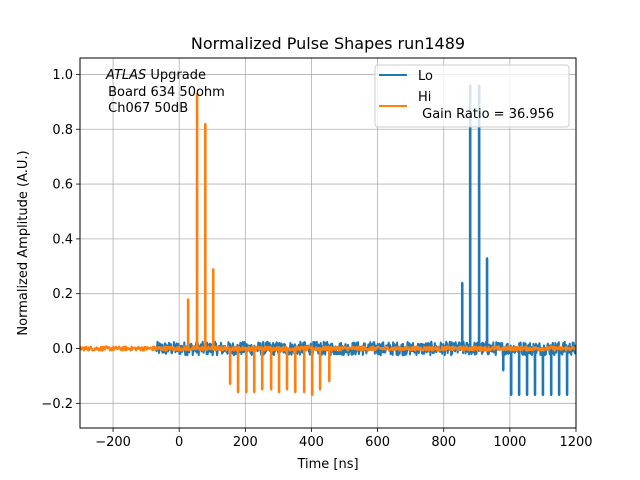 The width and height of the screenshot is (640, 480). What do you see at coordinates (486, 114) in the screenshot?
I see `legend-label-gain-ratio: Gain Ratio = 36.956` at bounding box center [486, 114].